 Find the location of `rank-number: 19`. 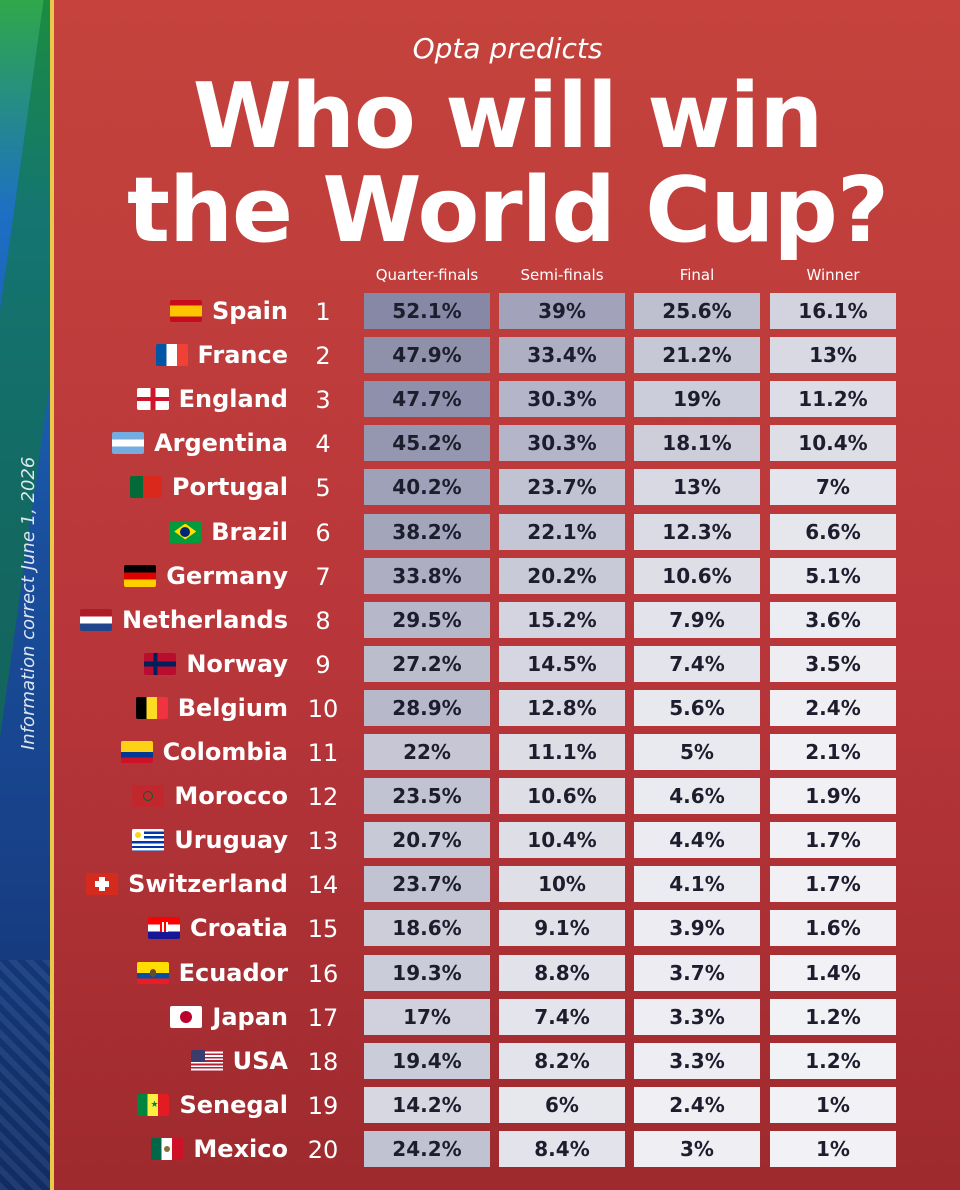

rank-number: 19 is located at coordinates (323, 1105).